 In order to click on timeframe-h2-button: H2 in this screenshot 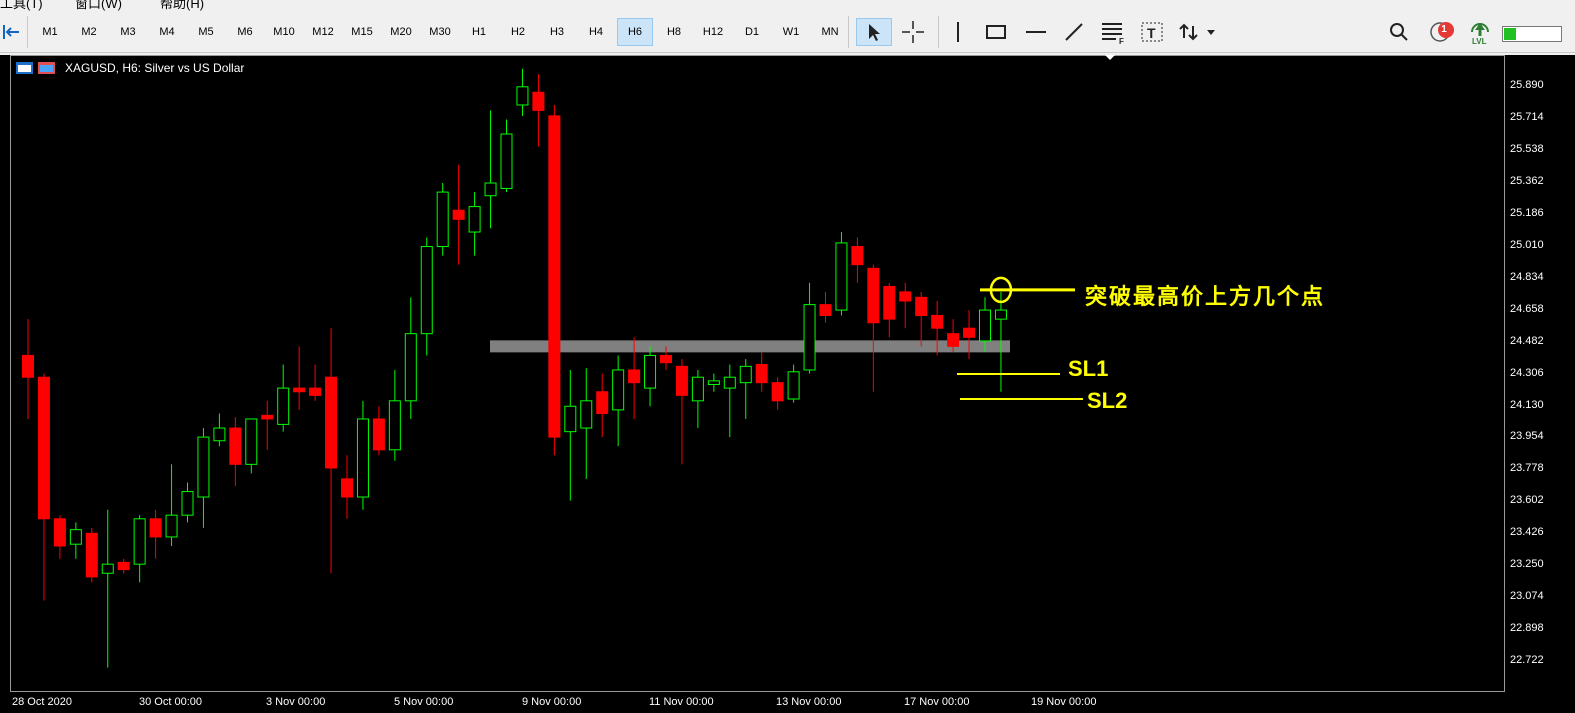, I will do `click(518, 32)`.